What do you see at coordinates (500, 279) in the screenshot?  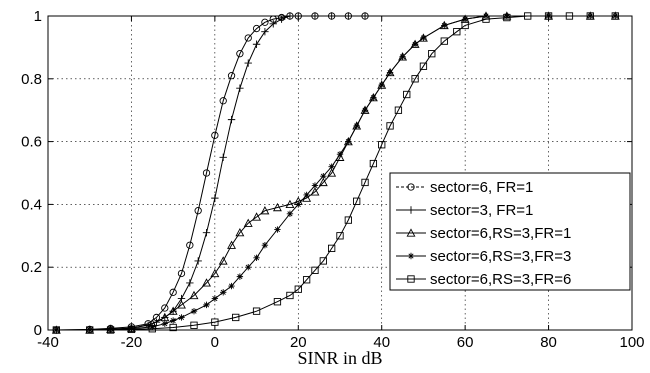 I see `legend-label: sector=6,RS=3,FR=6` at bounding box center [500, 279].